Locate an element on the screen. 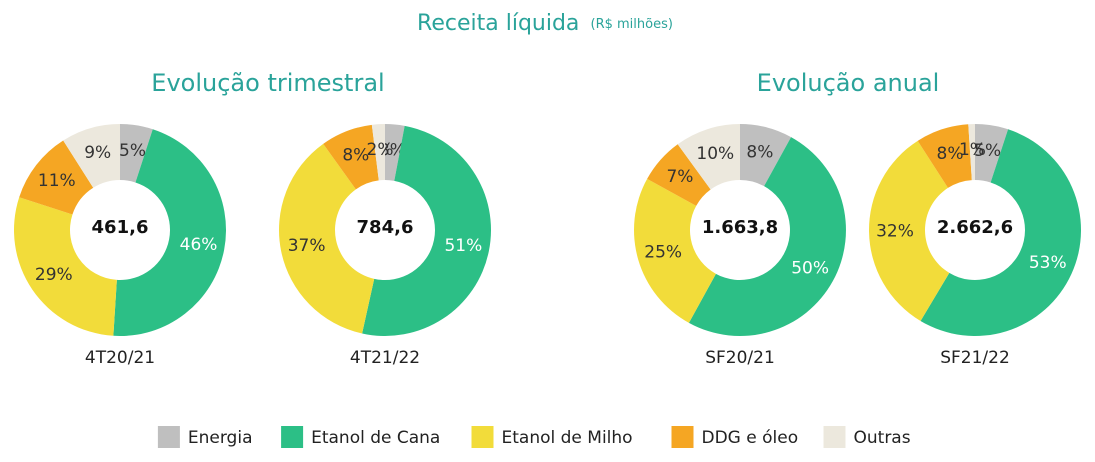 This screenshot has width=1095, height=462. chart-subtitle: (R$ milhões) is located at coordinates (632, 24).